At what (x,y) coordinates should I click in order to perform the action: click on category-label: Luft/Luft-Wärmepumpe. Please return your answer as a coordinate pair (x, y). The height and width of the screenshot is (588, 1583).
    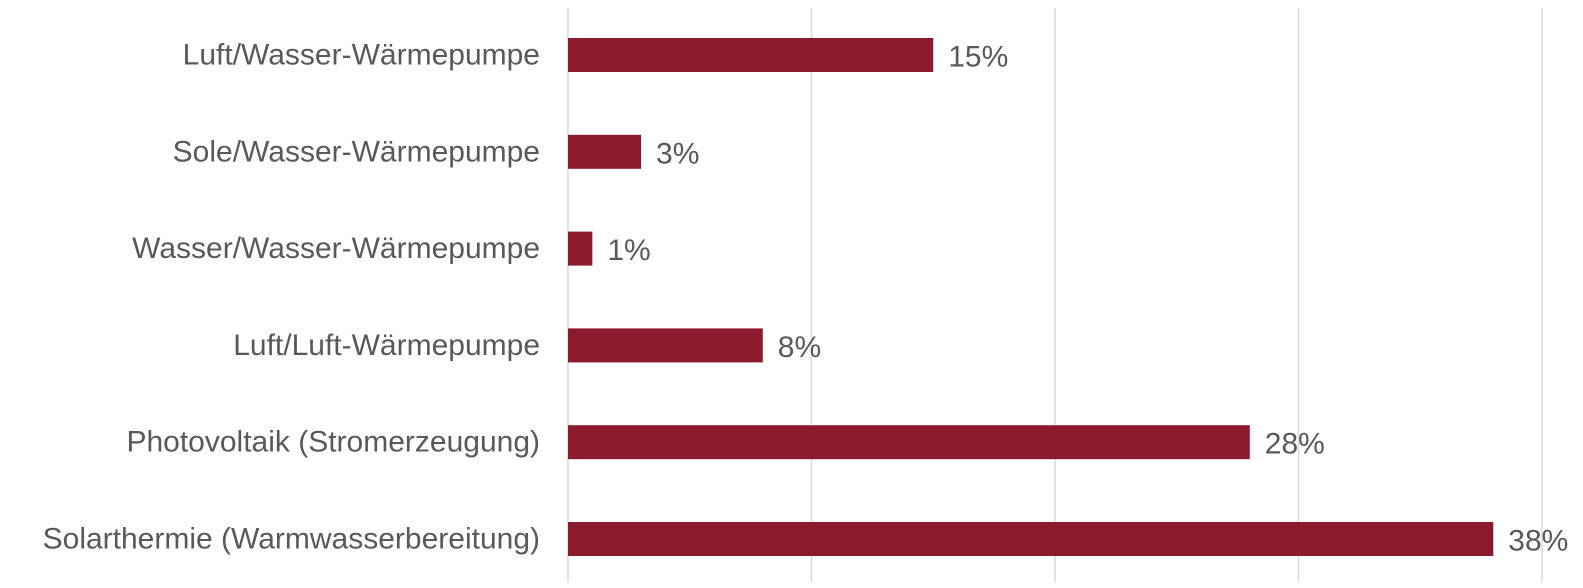
    Looking at the image, I should click on (386, 345).